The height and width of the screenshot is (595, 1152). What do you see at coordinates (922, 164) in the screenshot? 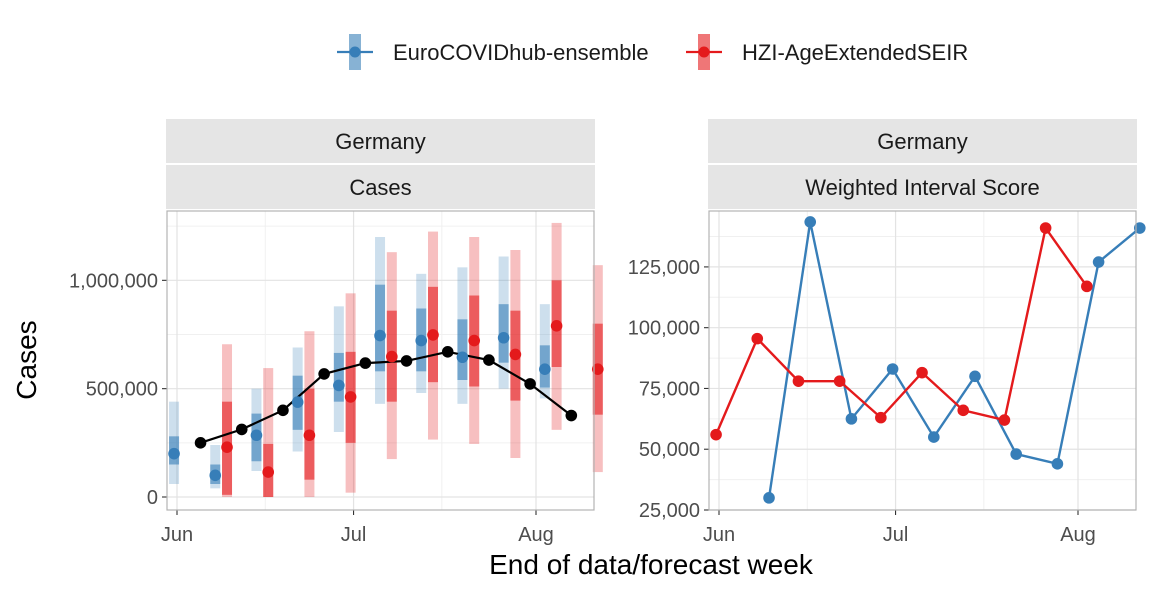
I see `panel-wis-strips: Germany Weighted Interval Score` at bounding box center [922, 164].